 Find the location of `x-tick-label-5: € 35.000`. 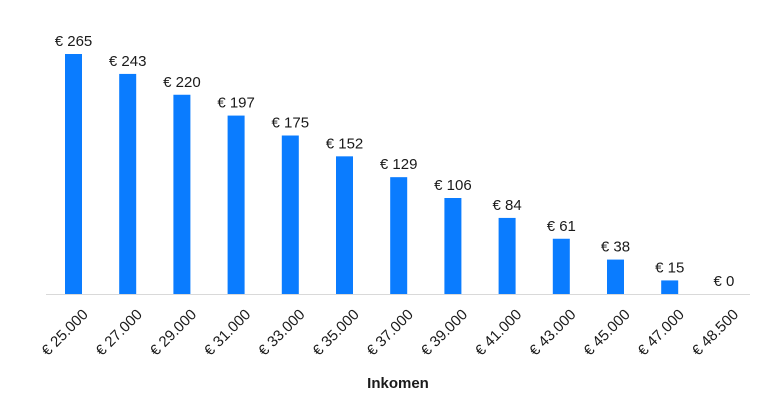

x-tick-label-5: € 35.000 is located at coordinates (335, 332).